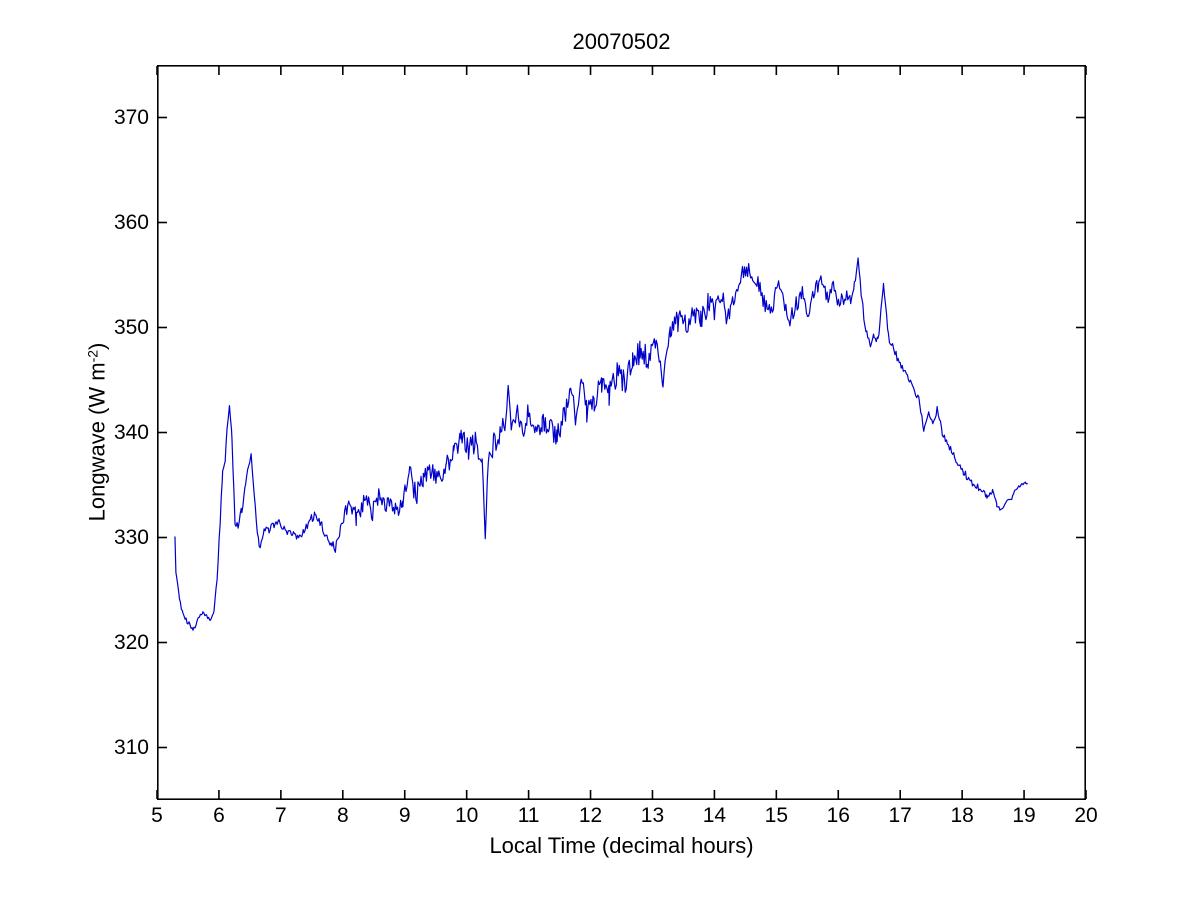 The image size is (1200, 900). What do you see at coordinates (92, 356) in the screenshot?
I see `y-axis-label-superscript: -2` at bounding box center [92, 356].